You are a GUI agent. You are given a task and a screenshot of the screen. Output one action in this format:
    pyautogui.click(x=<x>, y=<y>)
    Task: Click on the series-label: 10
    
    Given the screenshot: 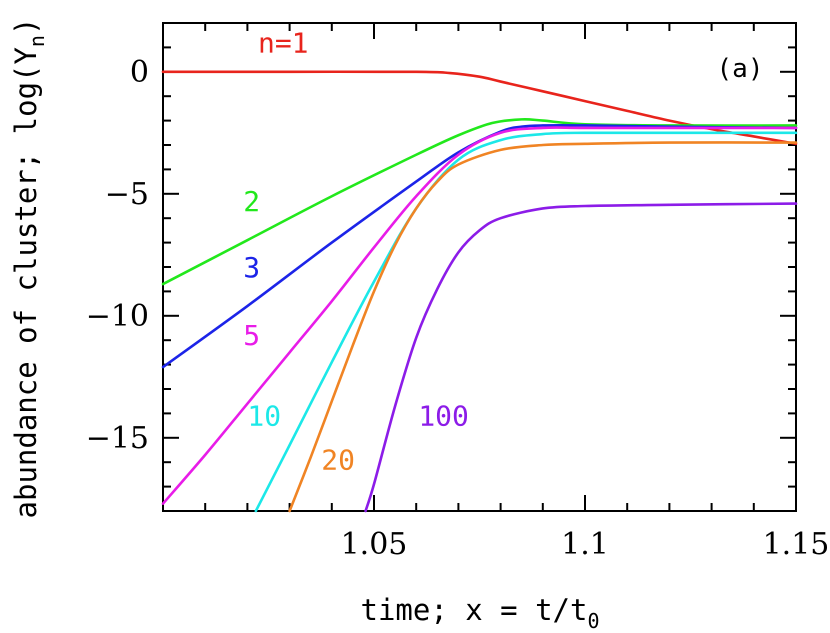 What is the action you would take?
    pyautogui.click(x=264, y=416)
    